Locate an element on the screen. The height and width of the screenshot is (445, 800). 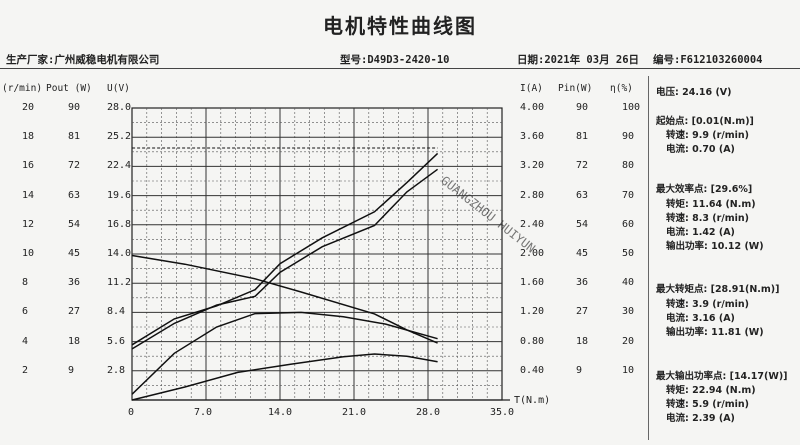
axis-tick-label: 100 is located at coordinates (631, 107).